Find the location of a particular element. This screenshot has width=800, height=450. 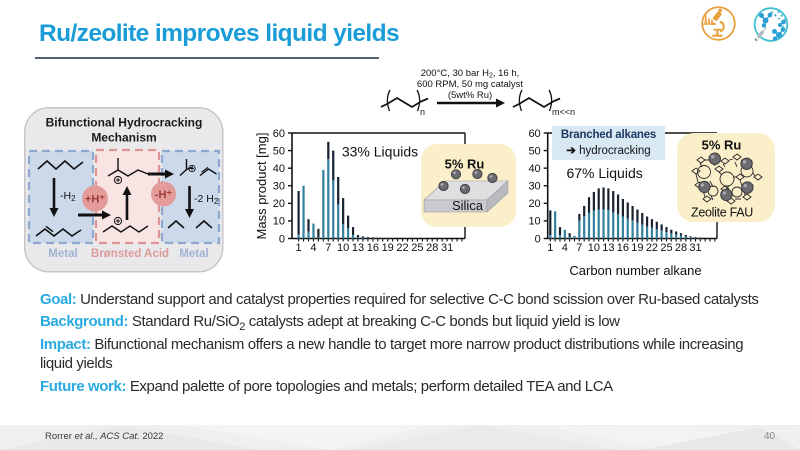

svg-text: -H⁺ is located at coordinates (164, 195).